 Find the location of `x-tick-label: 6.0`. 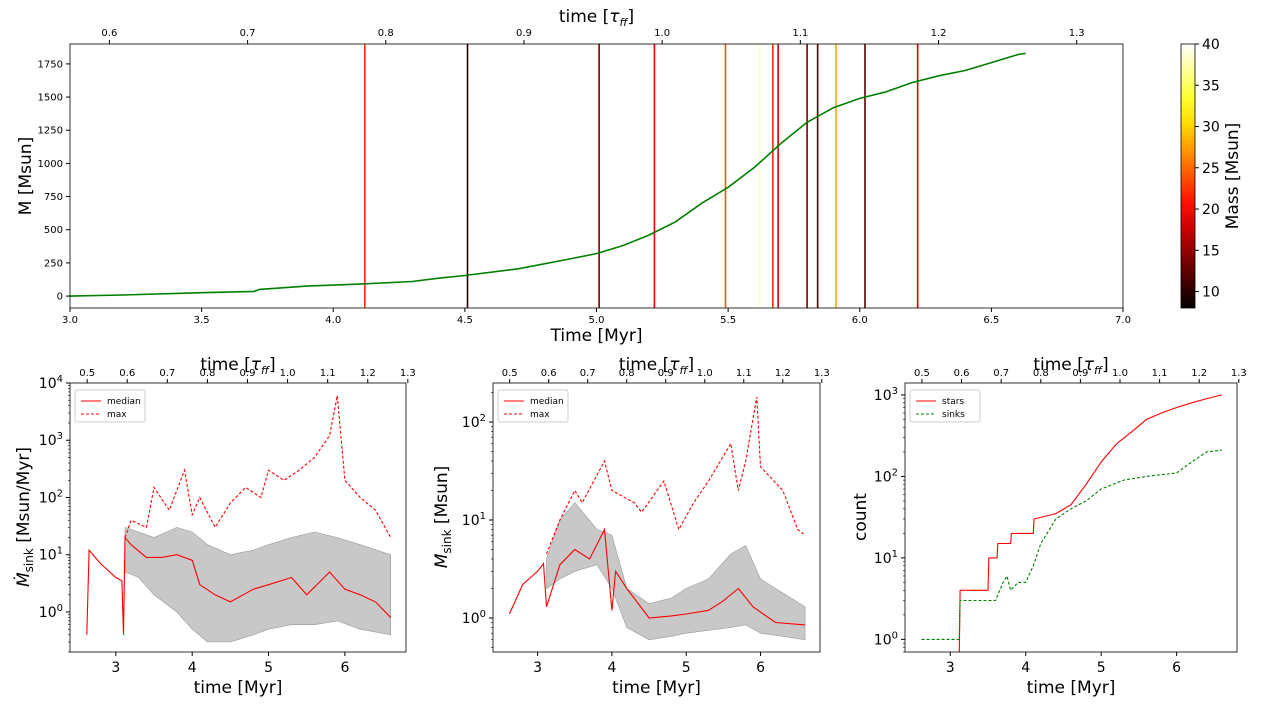

x-tick-label: 6.0 is located at coordinates (860, 320).